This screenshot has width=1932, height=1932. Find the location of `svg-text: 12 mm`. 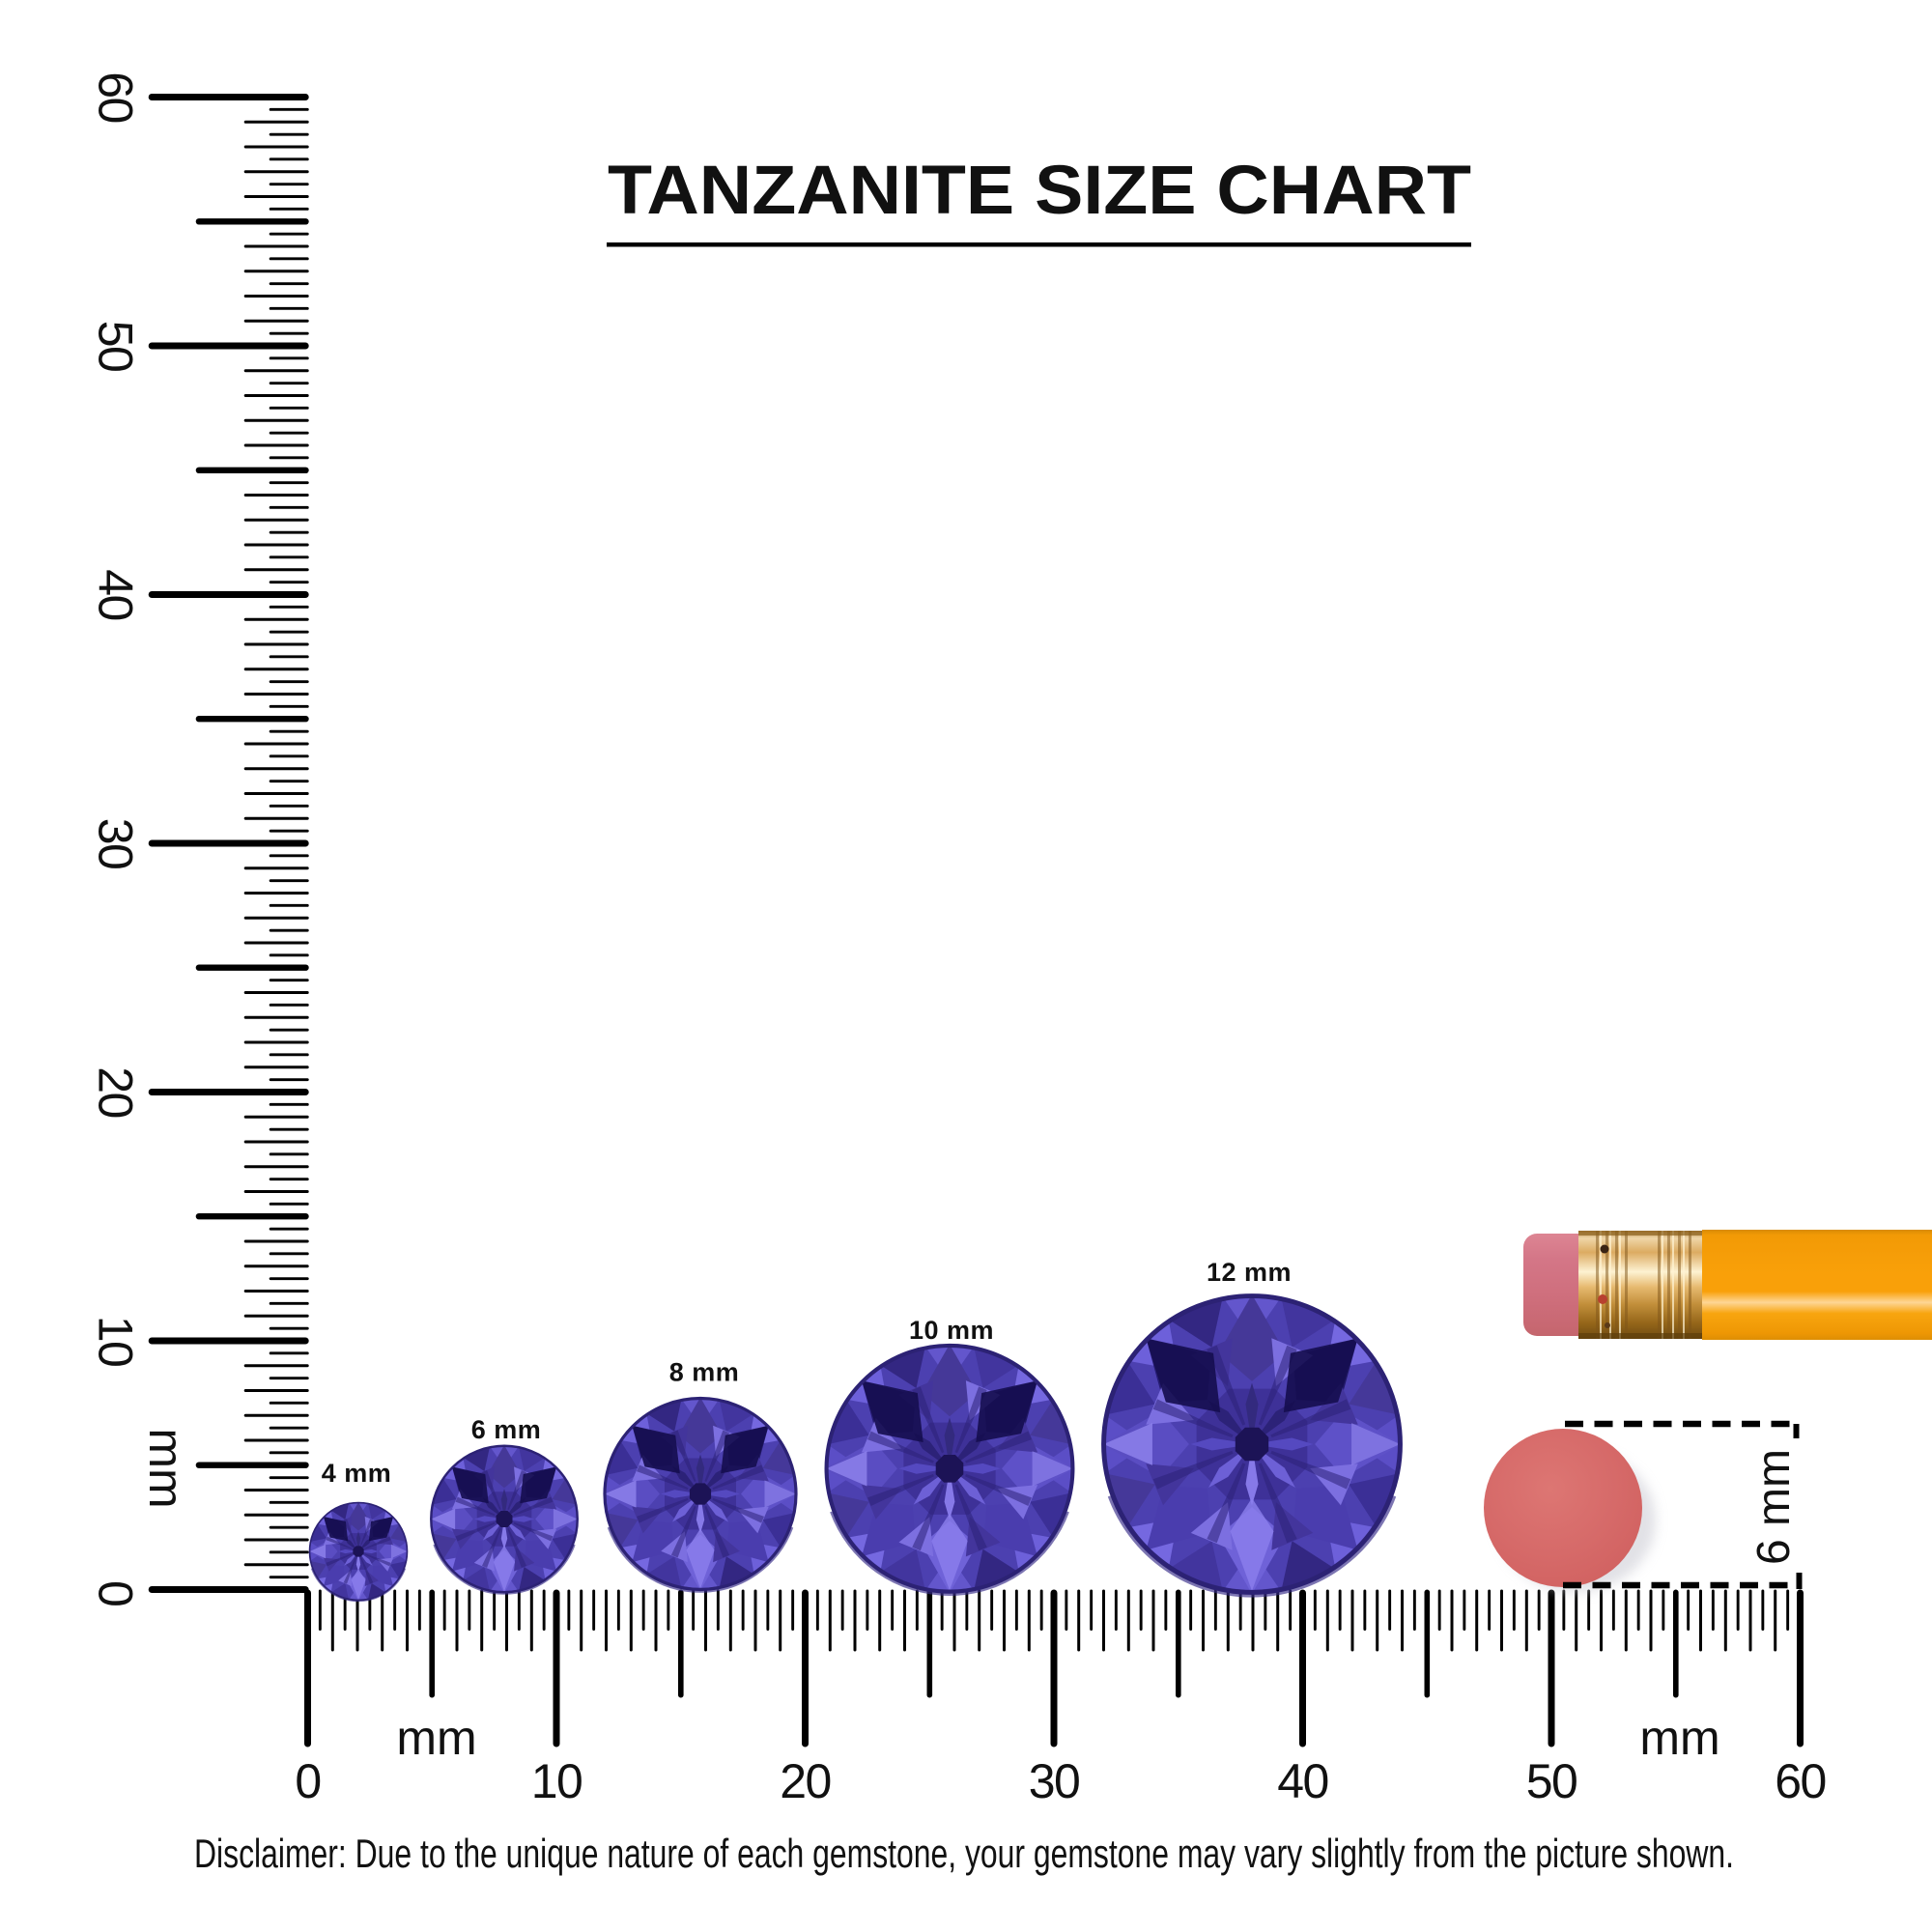

svg-text: 12 mm is located at coordinates (1249, 1272).